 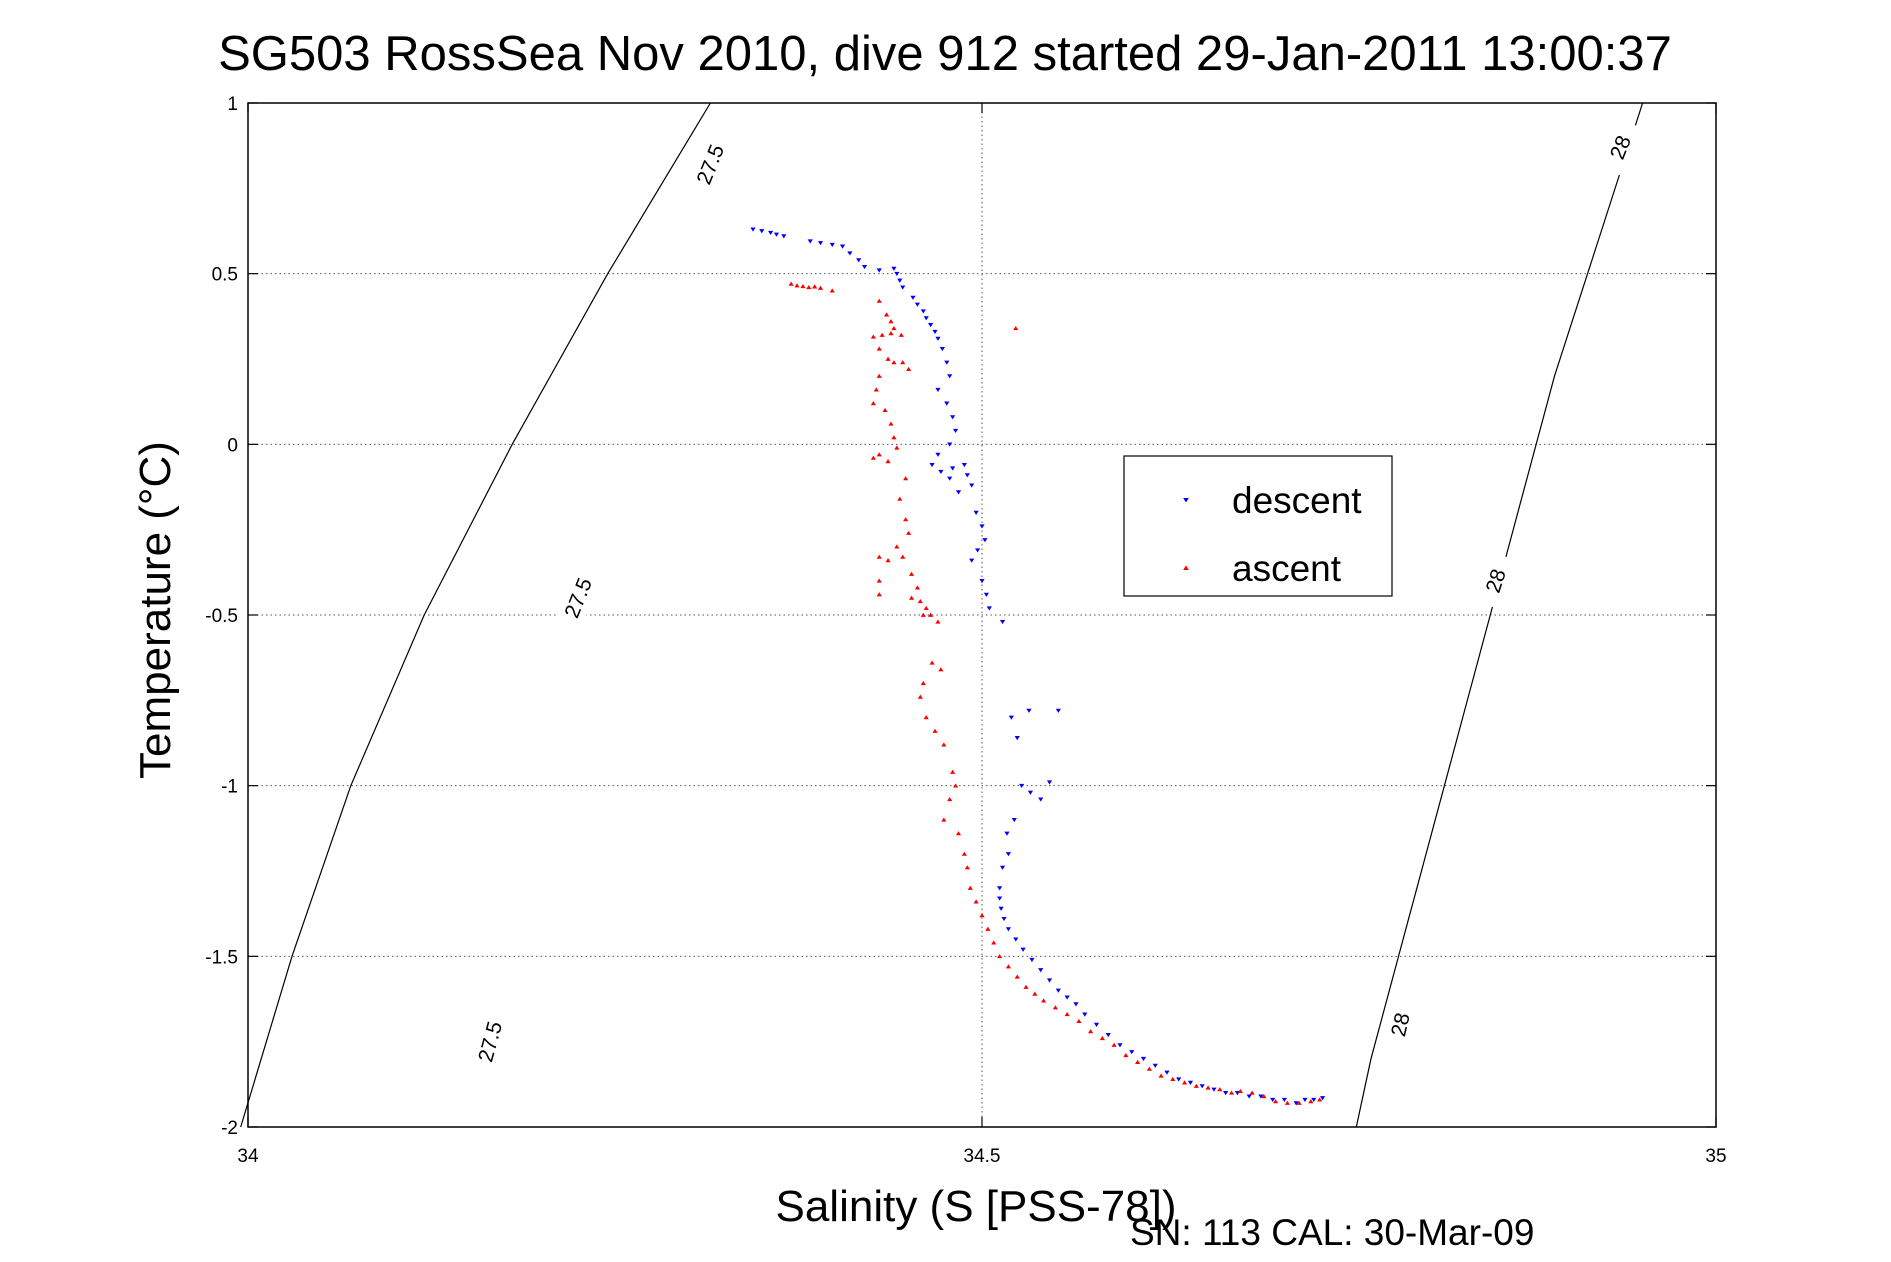 What do you see at coordinates (232, 445) in the screenshot?
I see `y-tick-label-2: 0` at bounding box center [232, 445].